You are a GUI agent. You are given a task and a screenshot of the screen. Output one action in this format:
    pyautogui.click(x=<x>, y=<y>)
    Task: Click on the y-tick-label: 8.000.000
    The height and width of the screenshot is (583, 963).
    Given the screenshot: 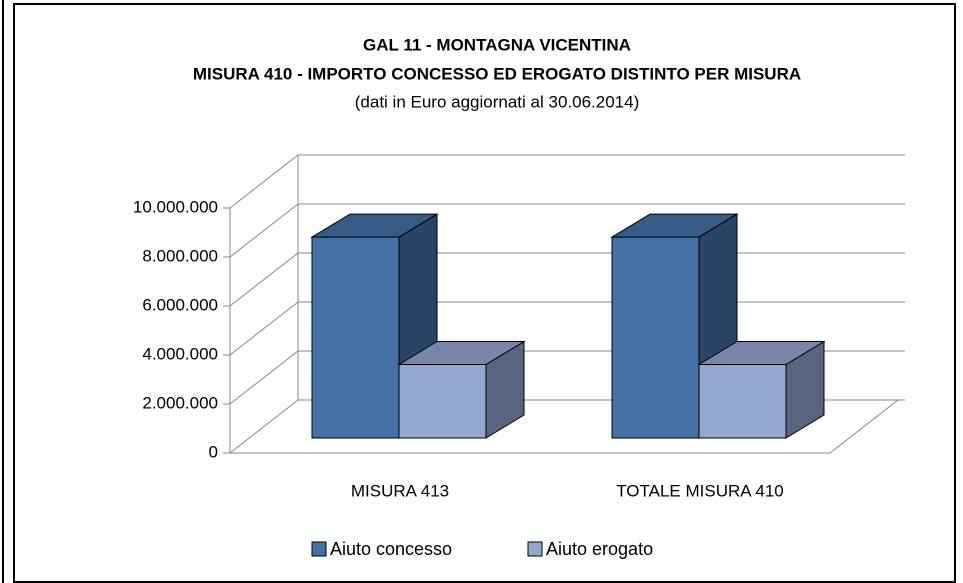 What is the action you would take?
    pyautogui.click(x=180, y=255)
    